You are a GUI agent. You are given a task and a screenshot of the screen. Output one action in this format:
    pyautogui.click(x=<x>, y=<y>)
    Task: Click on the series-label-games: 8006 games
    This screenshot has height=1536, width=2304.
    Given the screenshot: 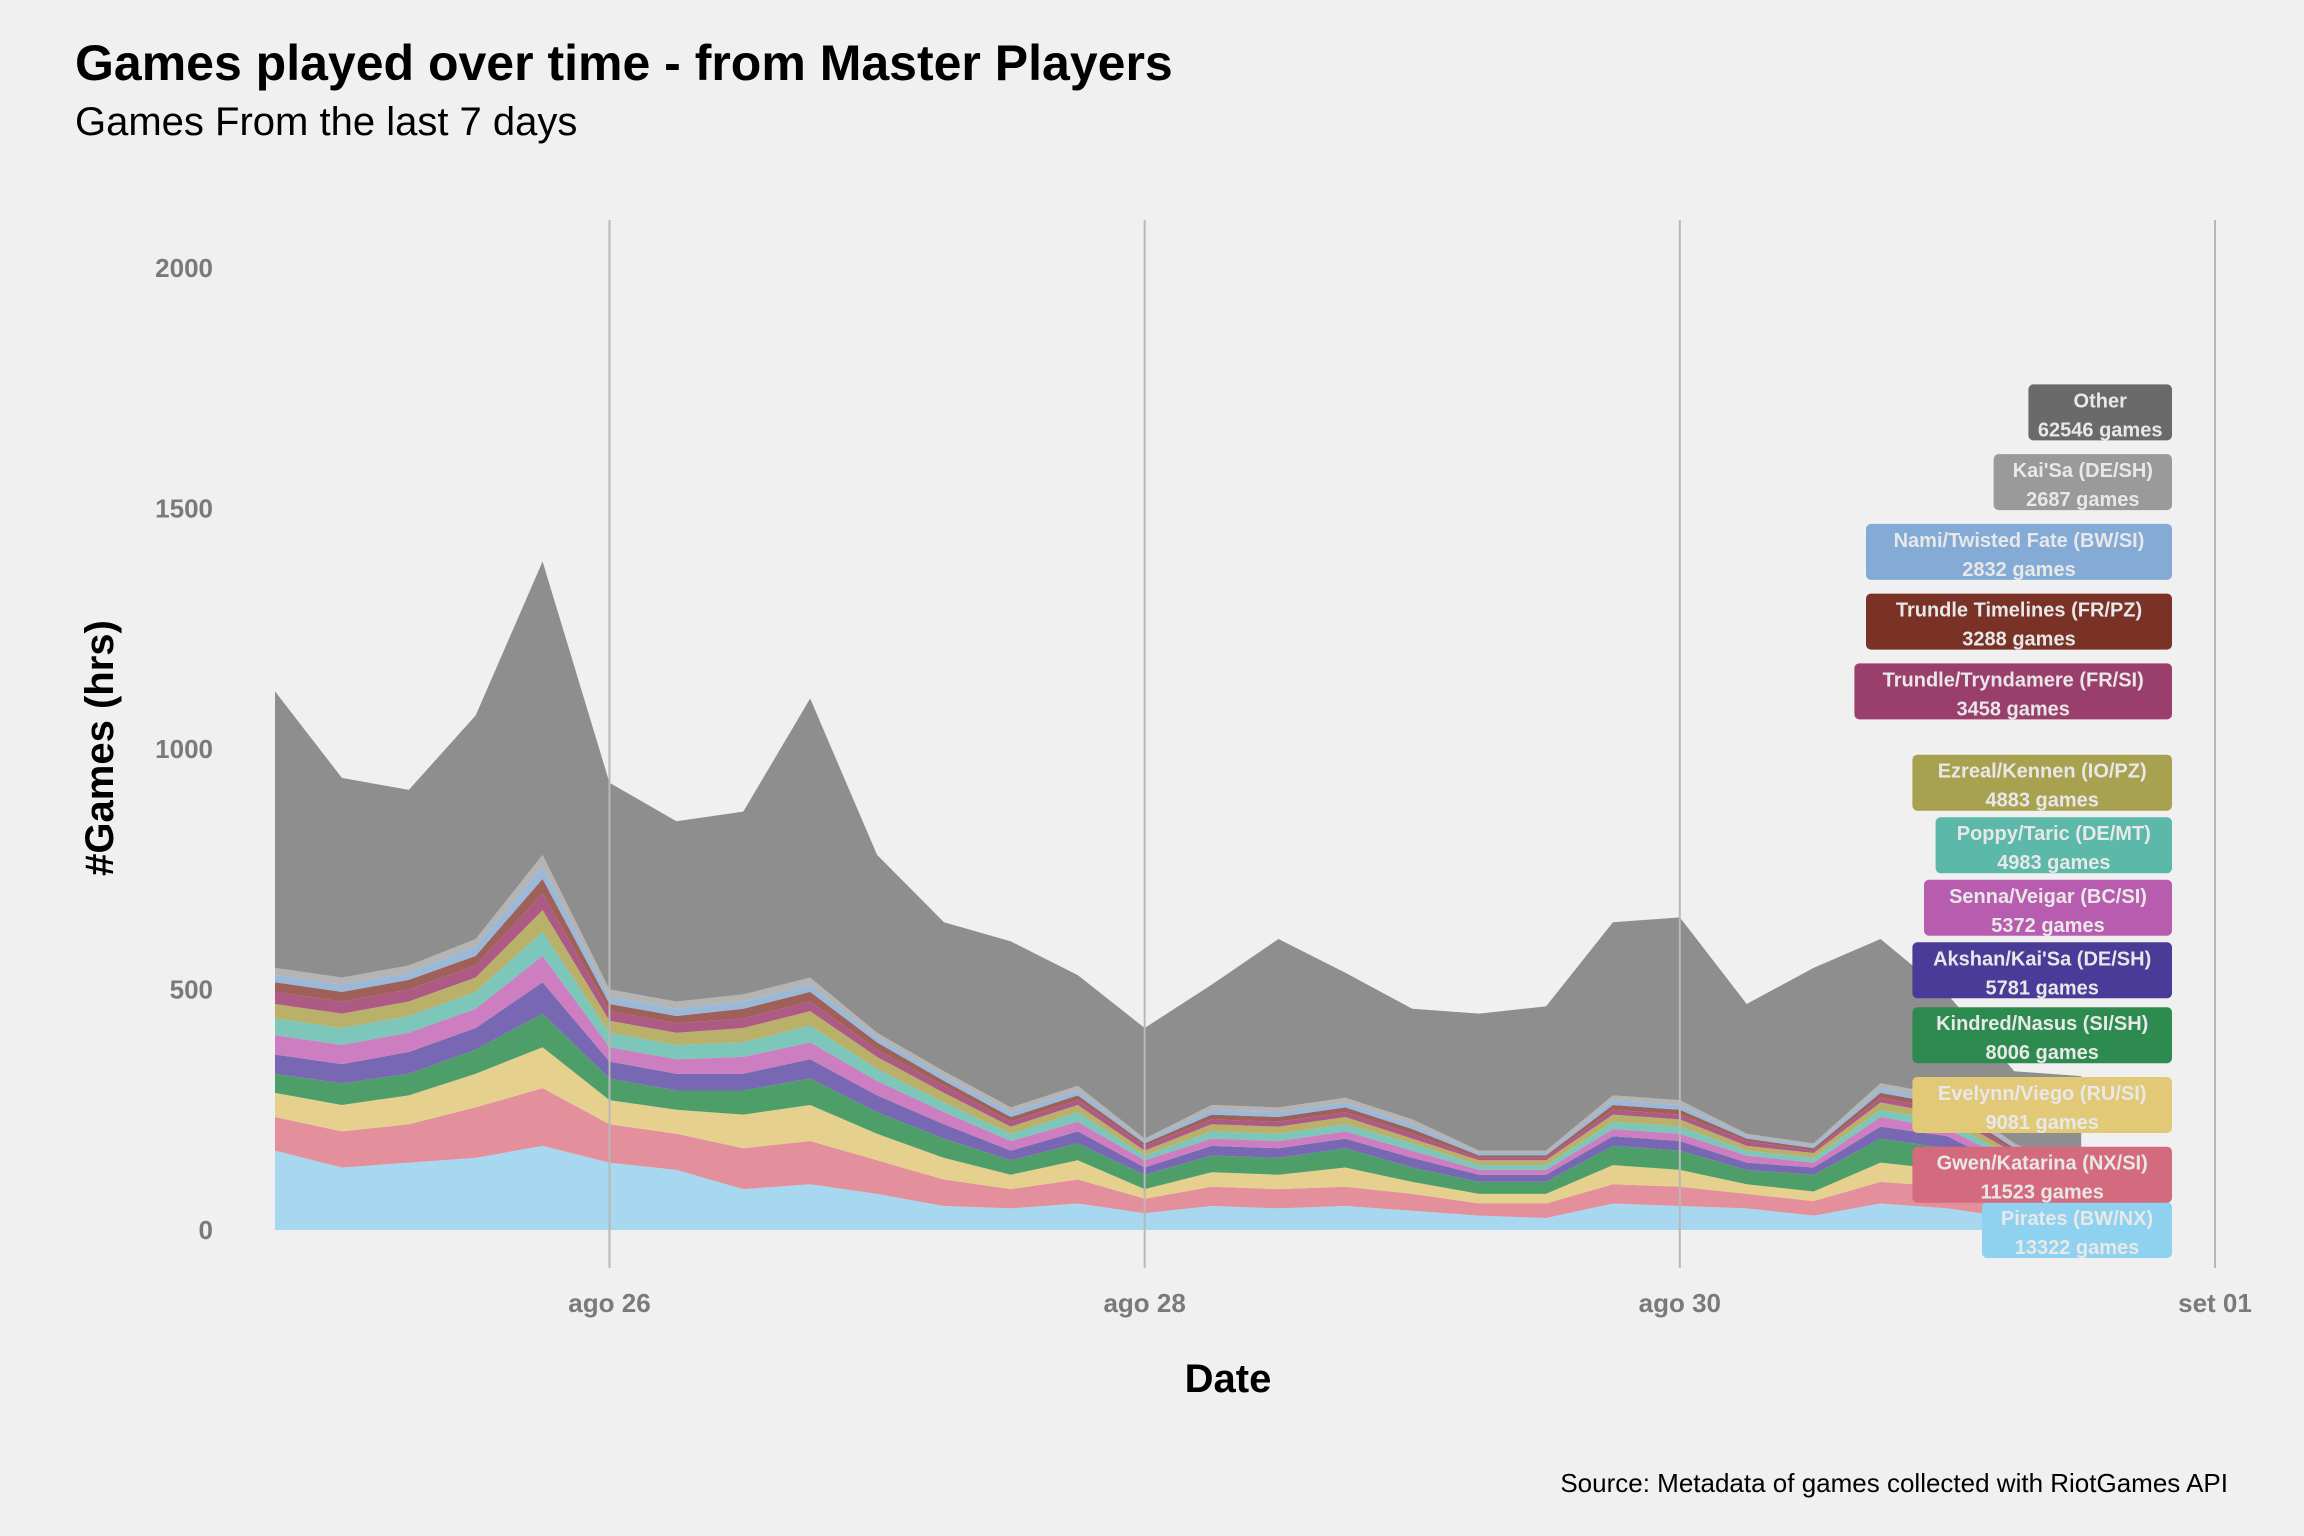 What is the action you would take?
    pyautogui.click(x=2041, y=1053)
    